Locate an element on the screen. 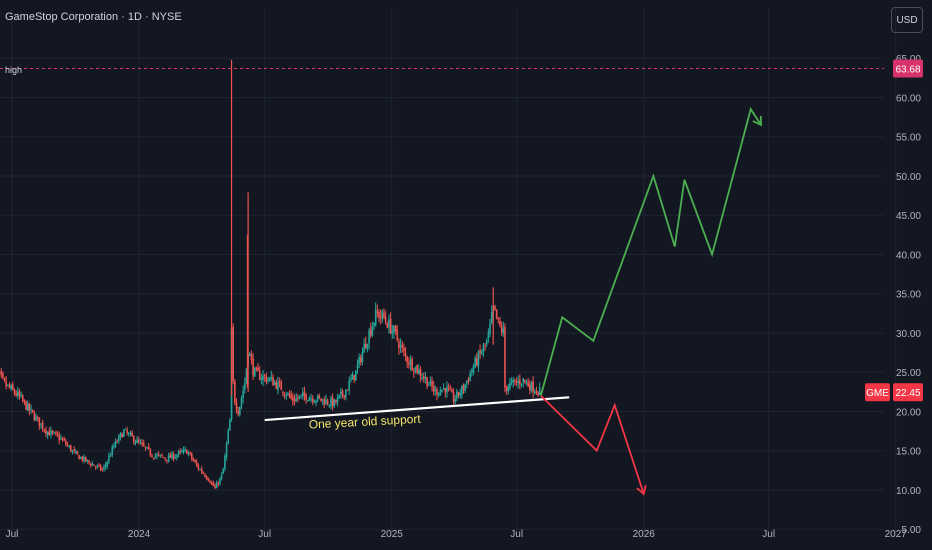  bullish-projection is located at coordinates (650, 251).